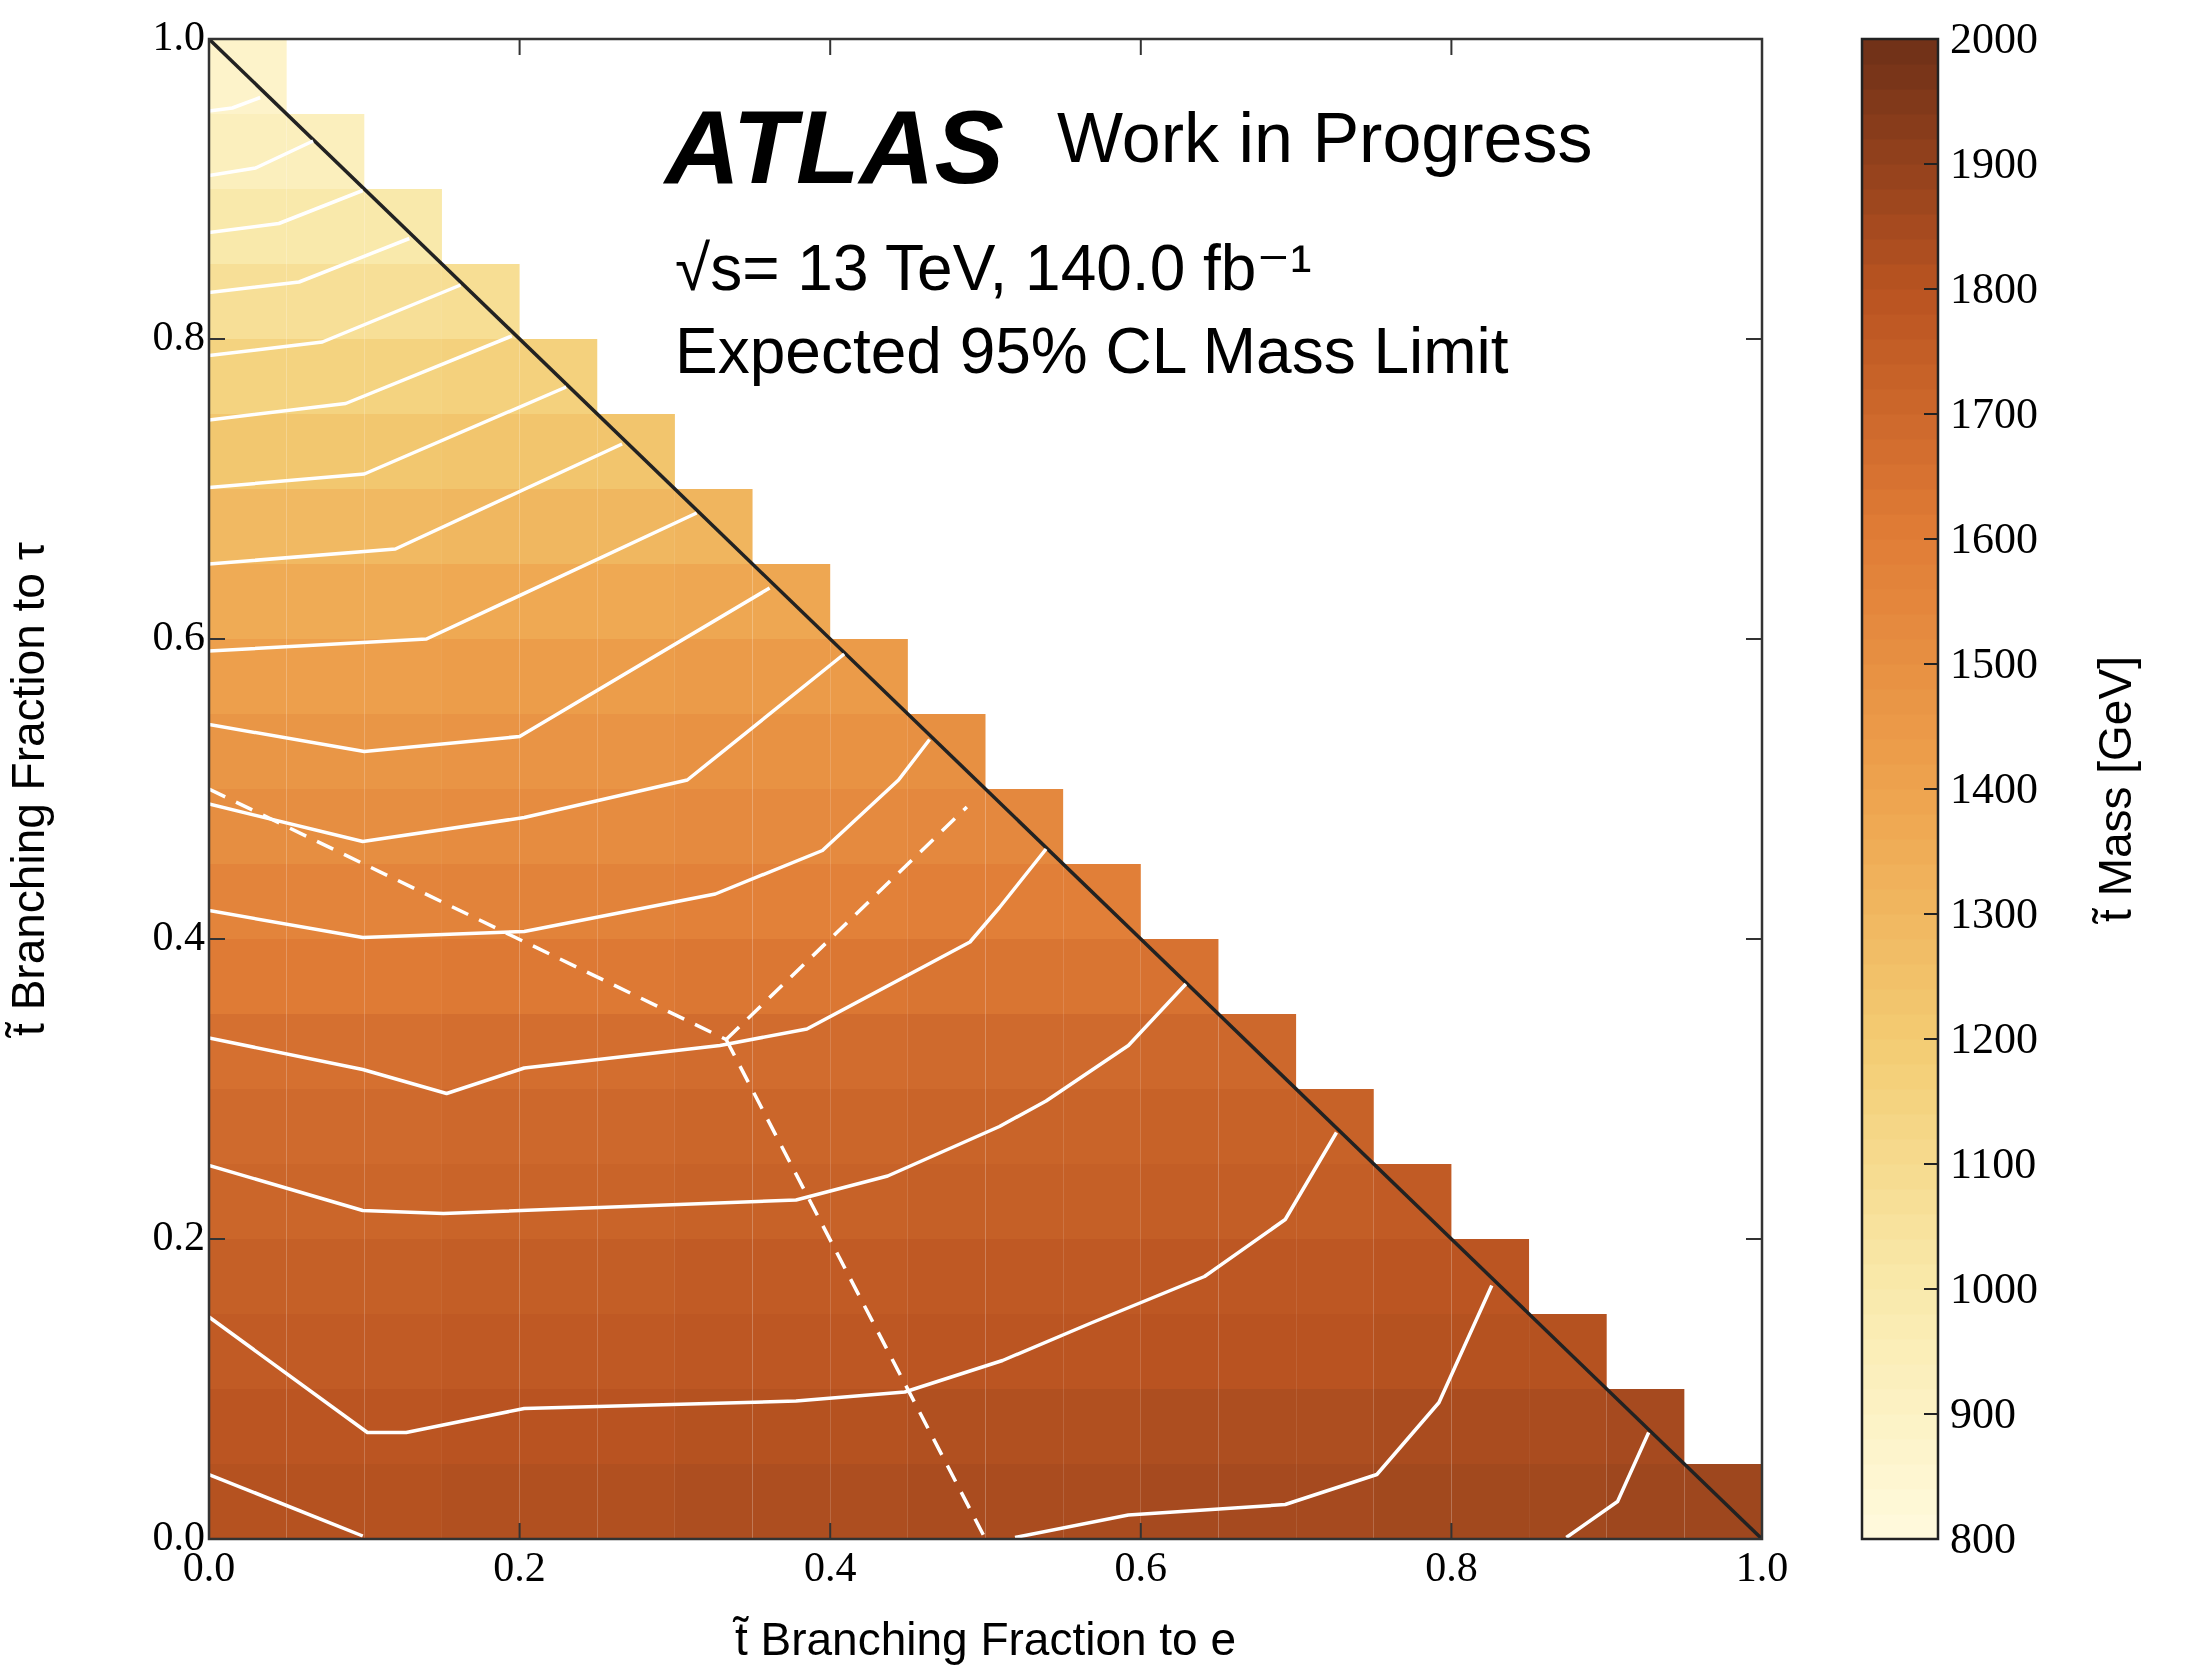  What do you see at coordinates (1994, 788) in the screenshot?
I see `color-bar-label: 1400` at bounding box center [1994, 788].